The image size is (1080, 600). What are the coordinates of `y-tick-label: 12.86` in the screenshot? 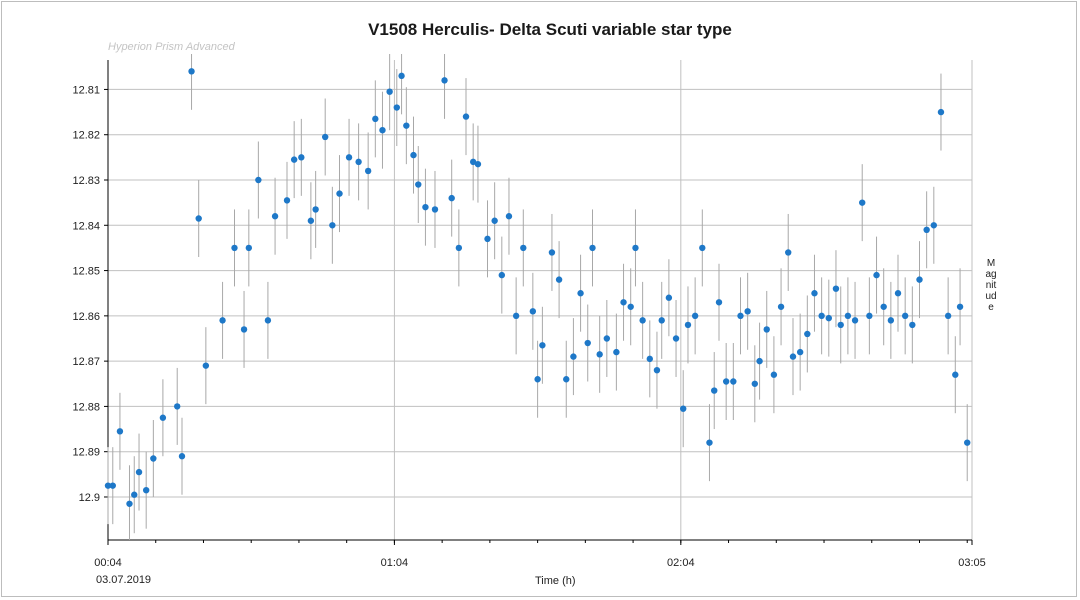 It's located at (86, 317).